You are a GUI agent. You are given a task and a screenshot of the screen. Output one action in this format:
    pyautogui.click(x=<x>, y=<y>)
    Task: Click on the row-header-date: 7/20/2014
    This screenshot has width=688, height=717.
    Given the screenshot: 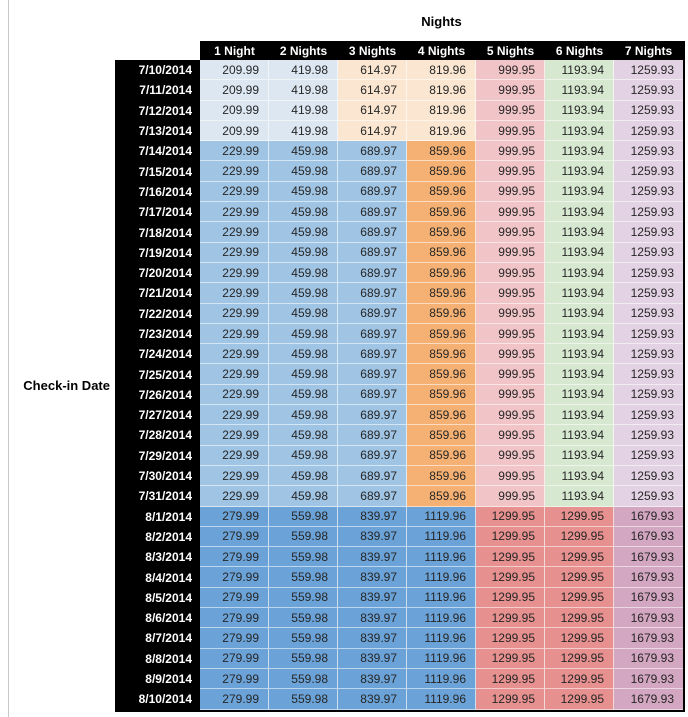 What is the action you would take?
    pyautogui.click(x=157, y=273)
    